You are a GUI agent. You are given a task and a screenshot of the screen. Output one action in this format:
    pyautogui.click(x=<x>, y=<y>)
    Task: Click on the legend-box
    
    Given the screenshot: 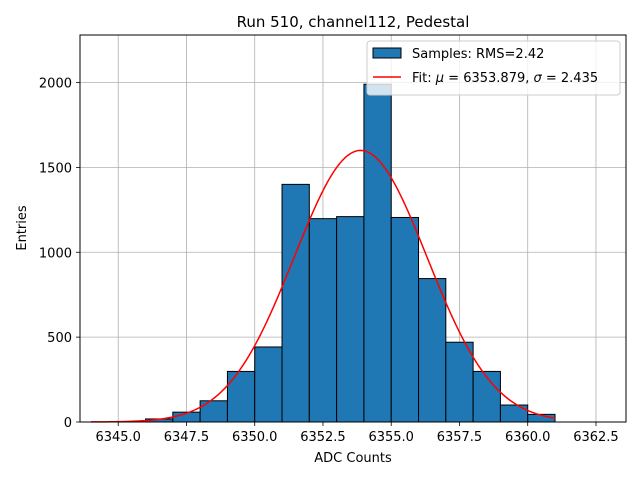 What is the action you would take?
    pyautogui.click(x=493, y=68)
    